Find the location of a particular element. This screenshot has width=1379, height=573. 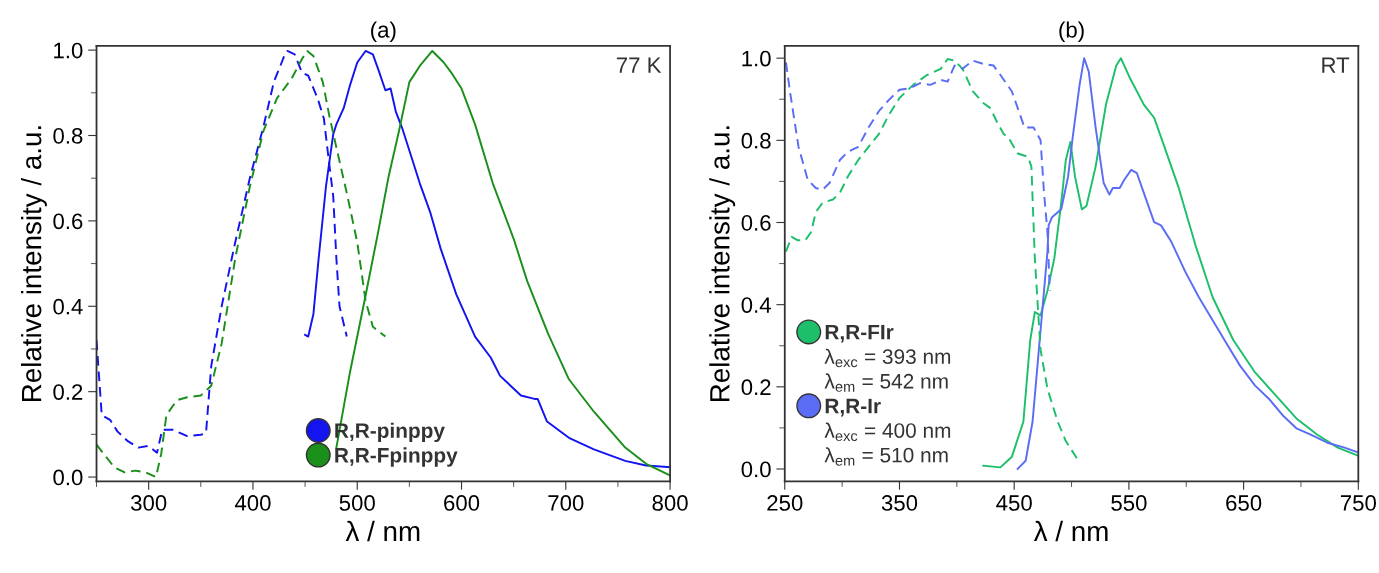

annotation: λ$_{exc}$ = 400 nm is located at coordinates (887, 432).